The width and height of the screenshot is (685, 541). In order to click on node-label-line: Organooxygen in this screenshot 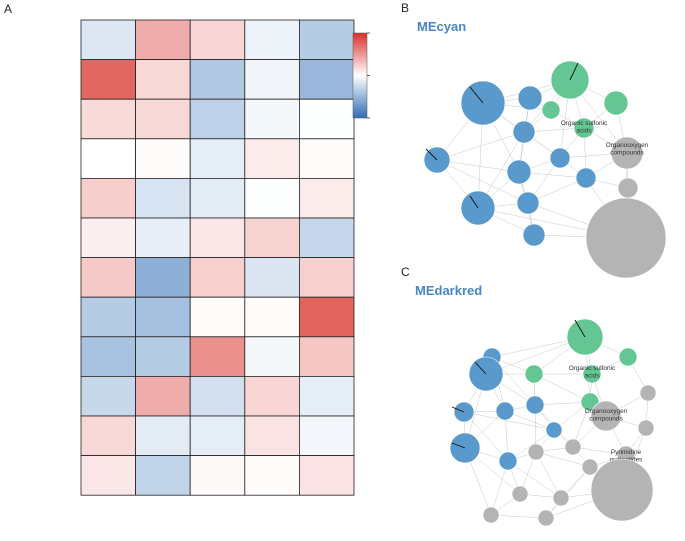, I will do `click(606, 411)`.